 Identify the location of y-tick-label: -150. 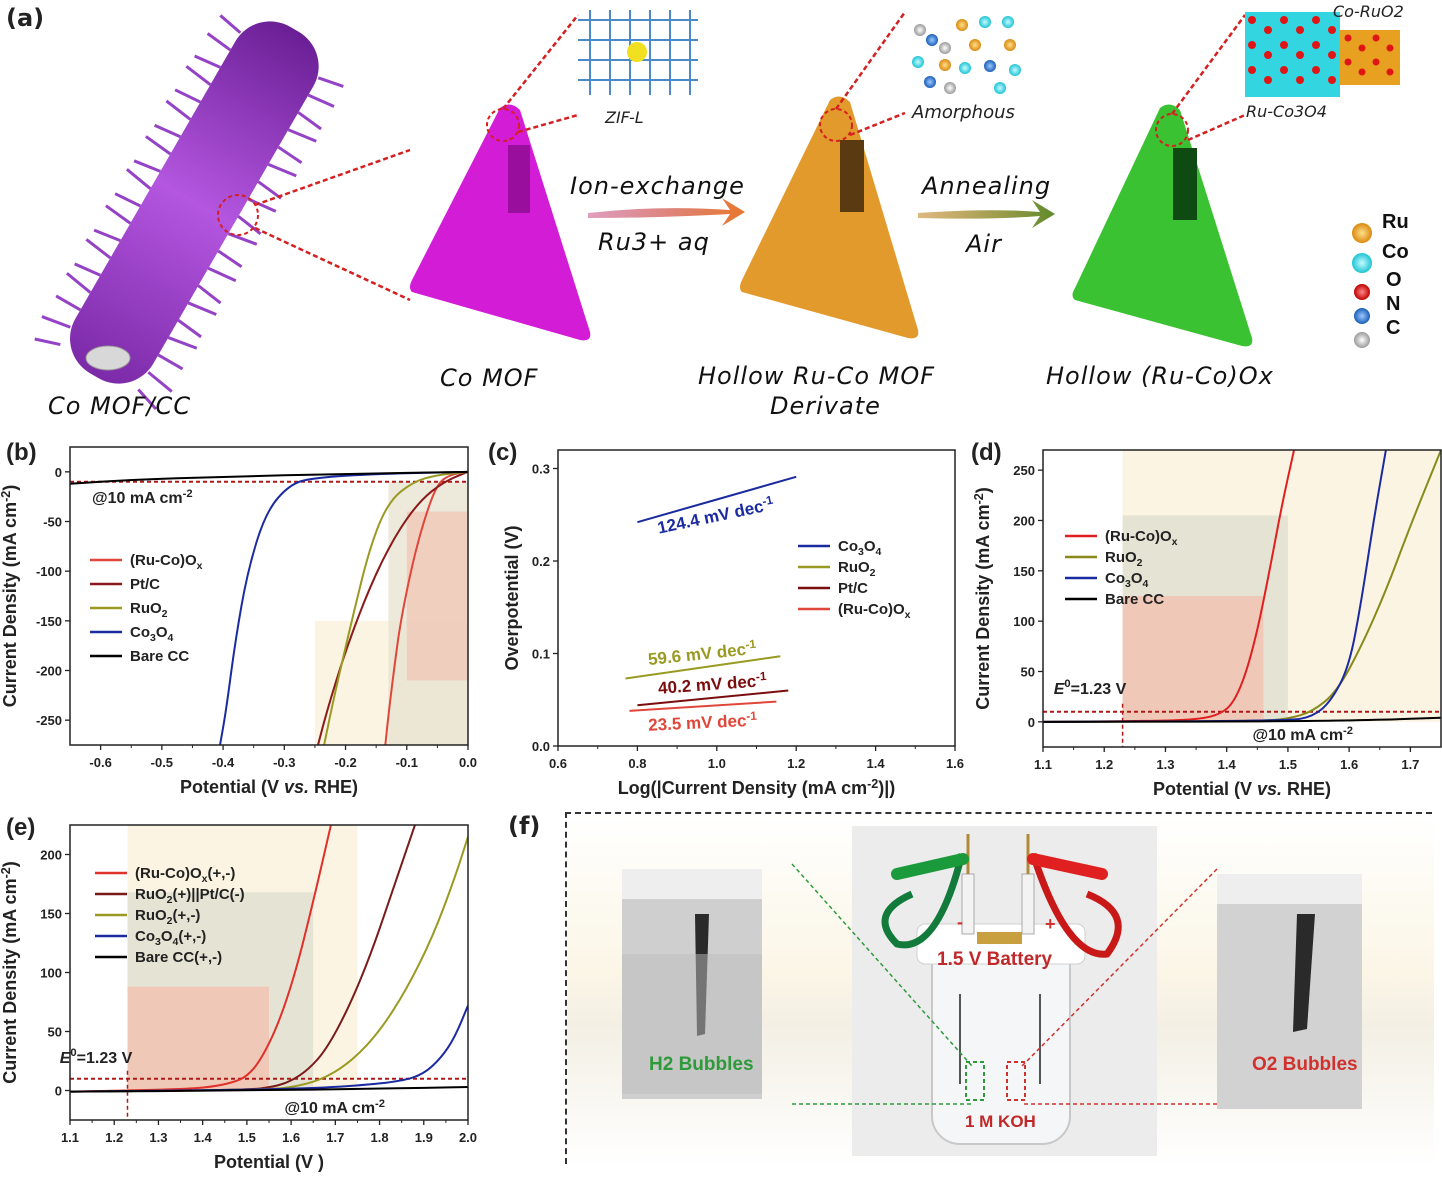
(49, 621).